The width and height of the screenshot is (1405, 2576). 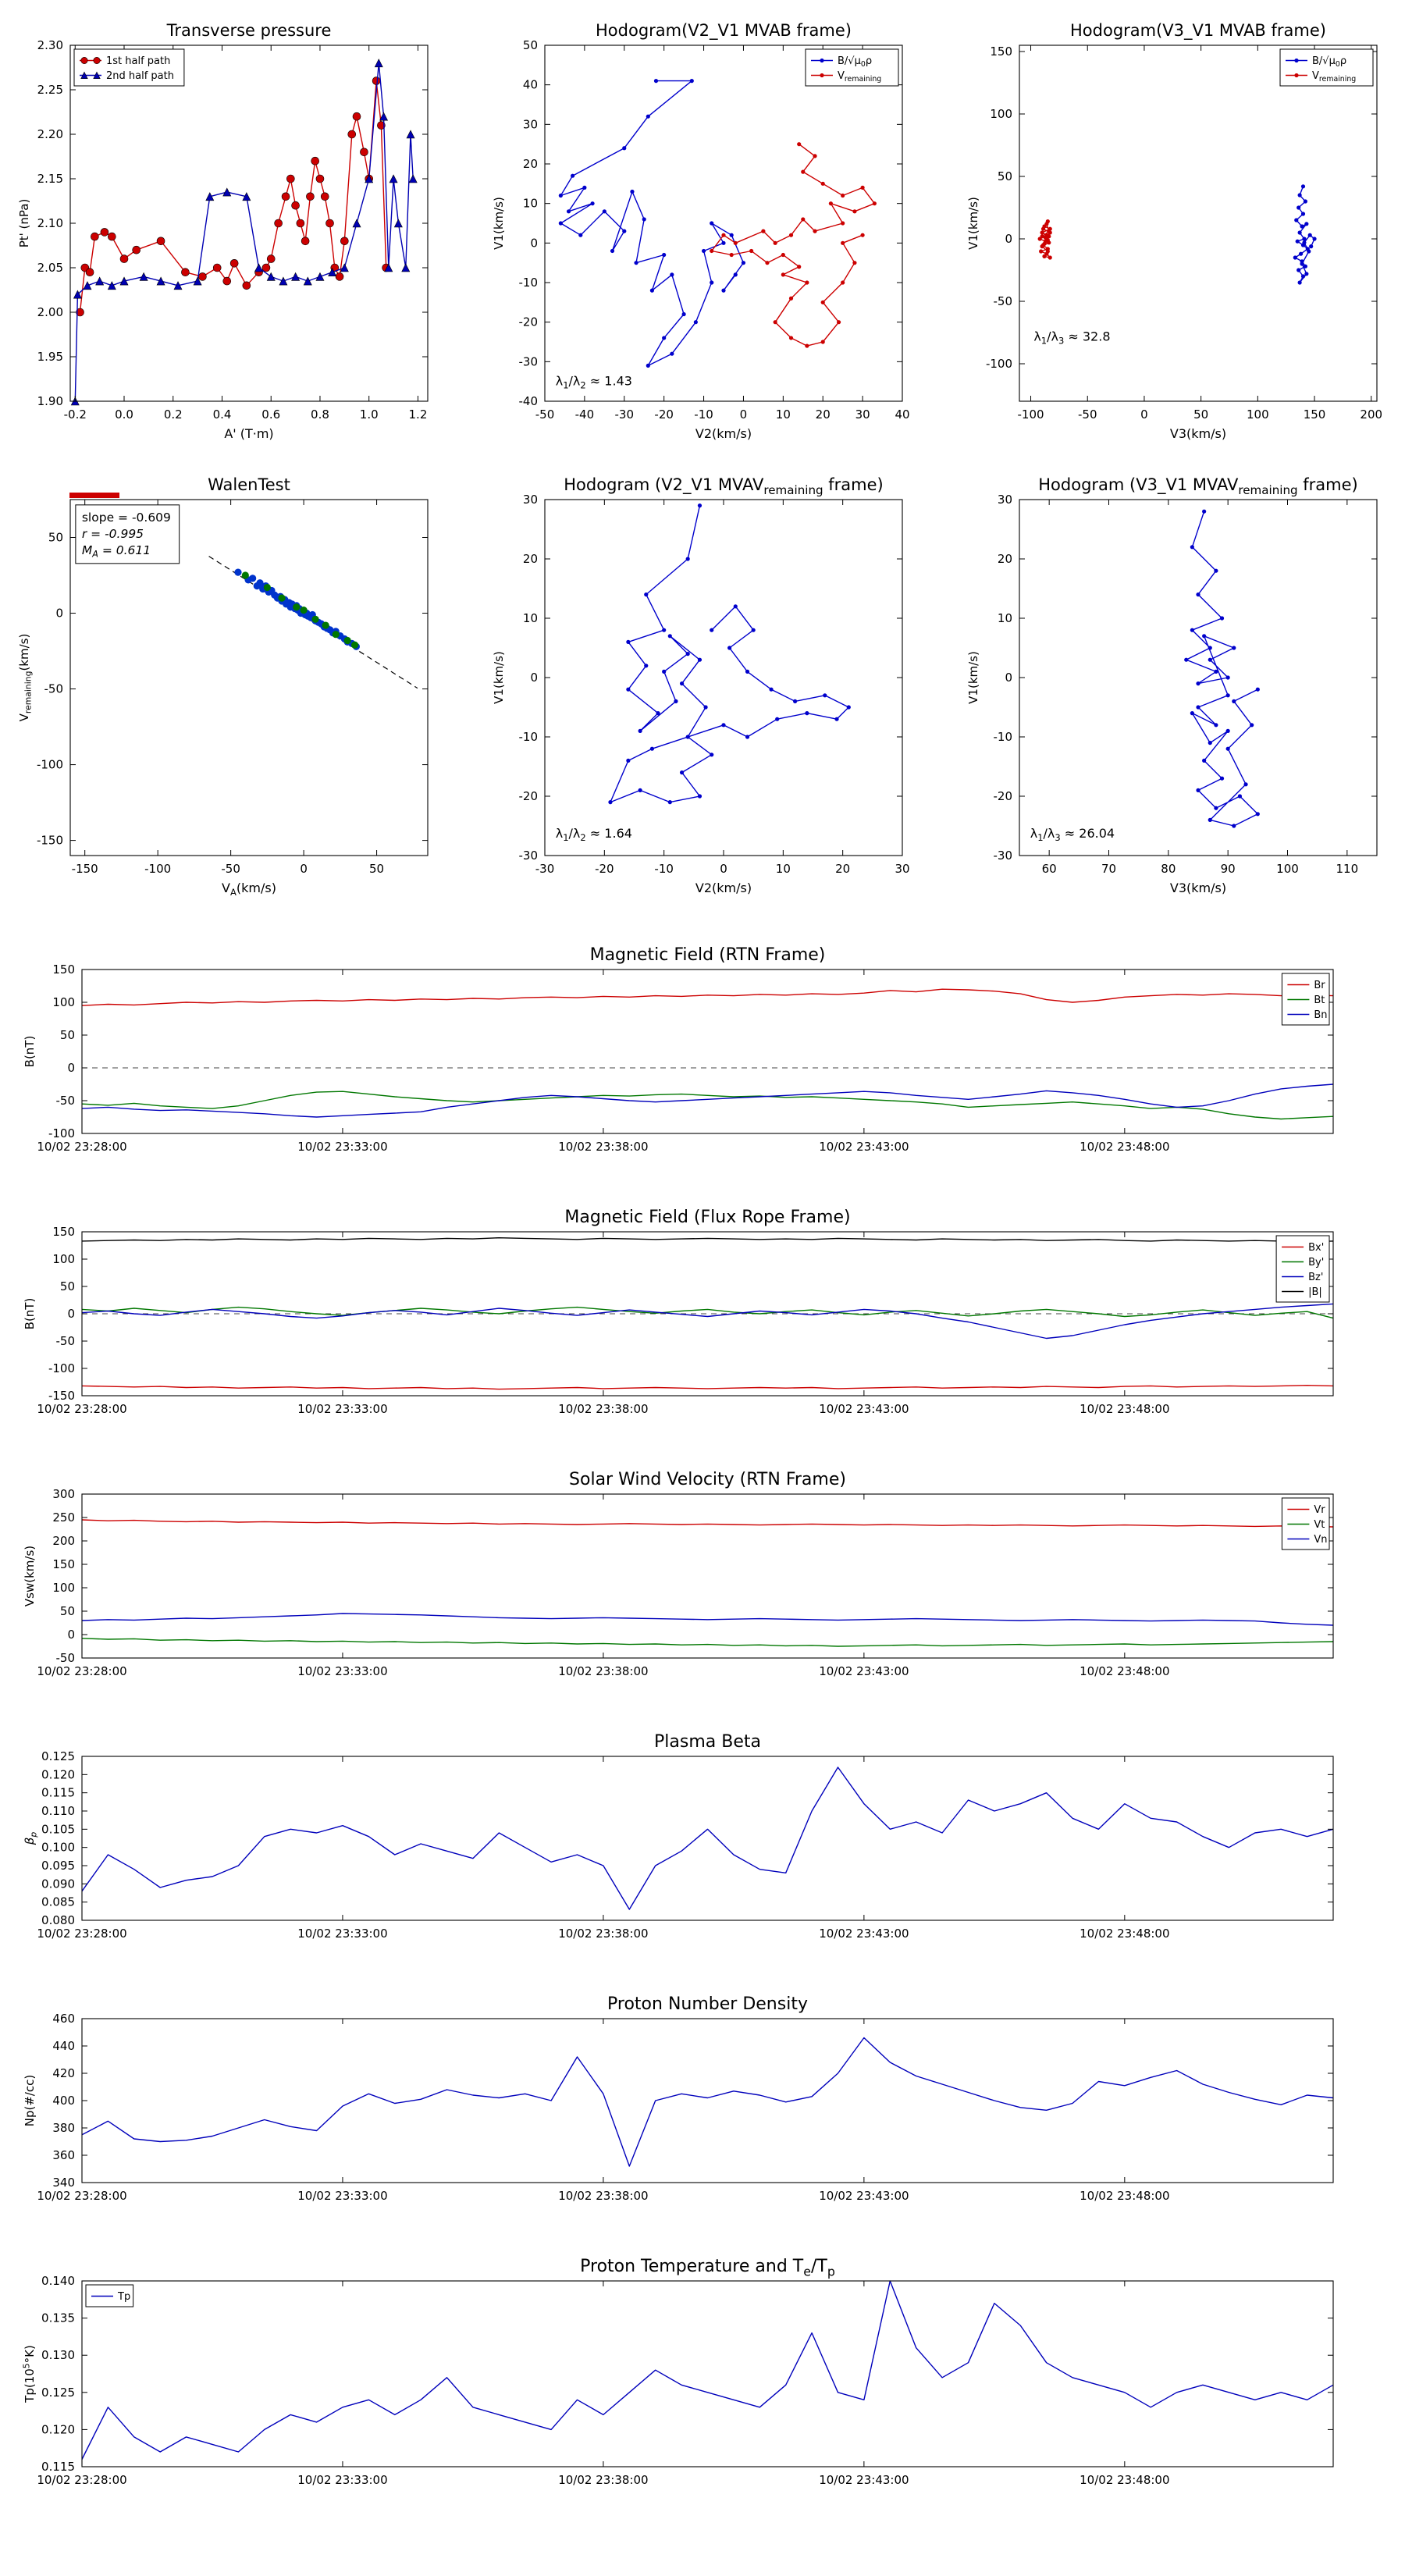 I want to click on svg-text: Bx', so click(x=1316, y=1248).